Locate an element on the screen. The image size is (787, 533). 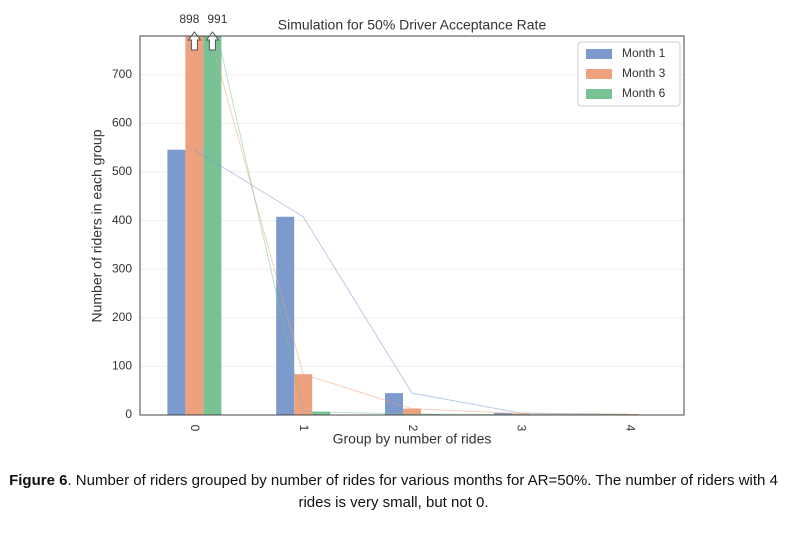
x-tick-label: 4 is located at coordinates (630, 428).